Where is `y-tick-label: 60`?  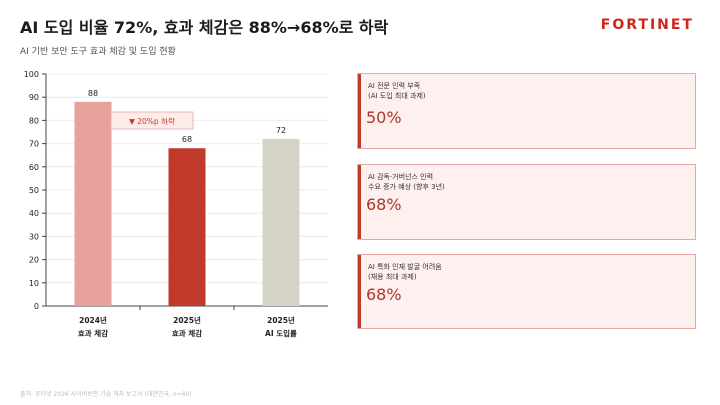 y-tick-label: 60 is located at coordinates (34, 167).